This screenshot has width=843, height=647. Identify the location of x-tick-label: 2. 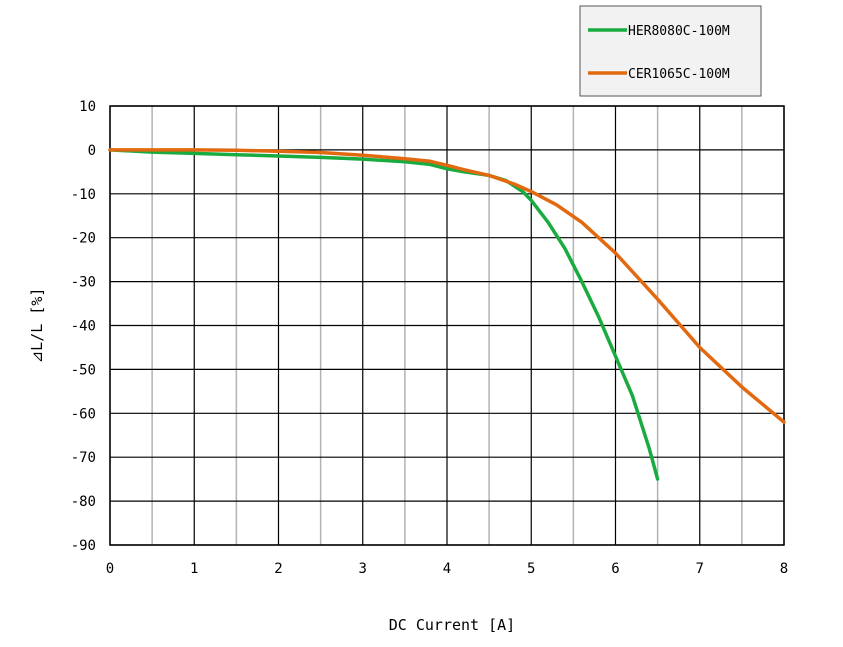
(278, 569).